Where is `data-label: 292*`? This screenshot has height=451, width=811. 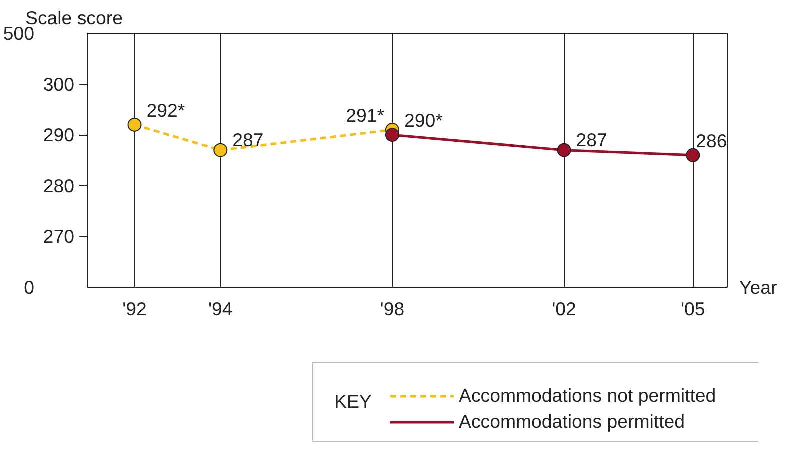
data-label: 292* is located at coordinates (166, 110).